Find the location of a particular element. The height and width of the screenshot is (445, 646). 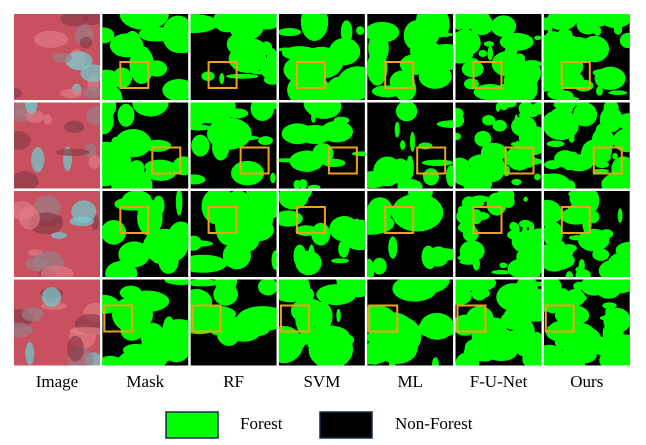

column-label: RF is located at coordinates (233, 381).